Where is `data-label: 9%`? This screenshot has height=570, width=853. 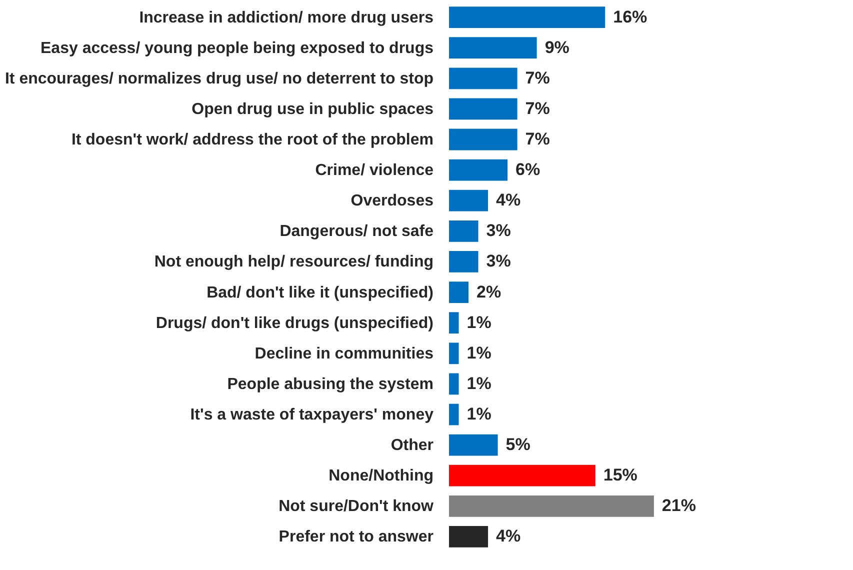 data-label: 9% is located at coordinates (557, 47).